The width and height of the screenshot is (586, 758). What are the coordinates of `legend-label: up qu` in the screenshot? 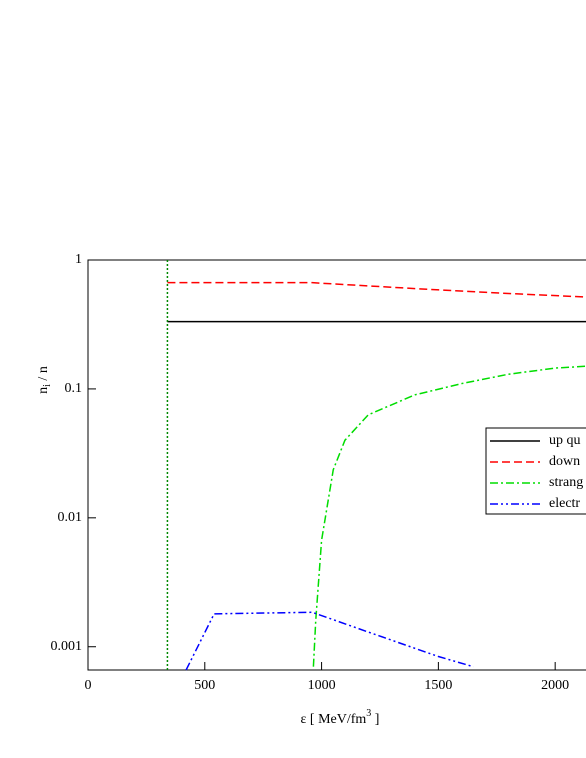 It's located at (565, 440).